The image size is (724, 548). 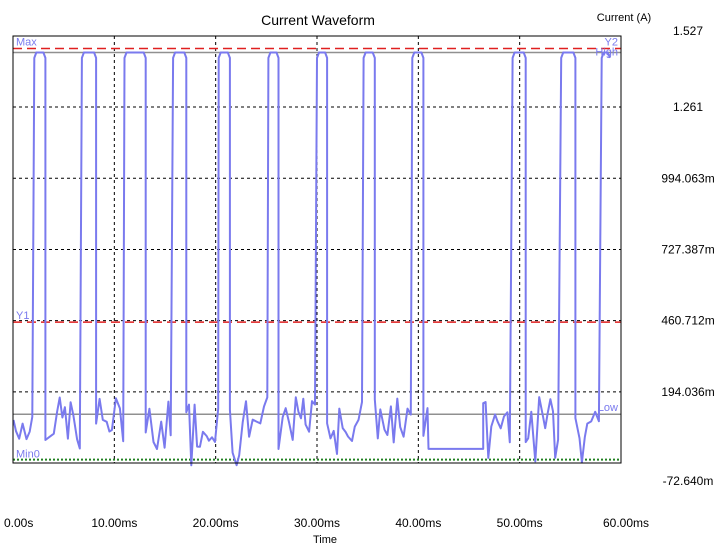 What do you see at coordinates (687, 178) in the screenshot?
I see `y-tick-label: 994.063m` at bounding box center [687, 178].